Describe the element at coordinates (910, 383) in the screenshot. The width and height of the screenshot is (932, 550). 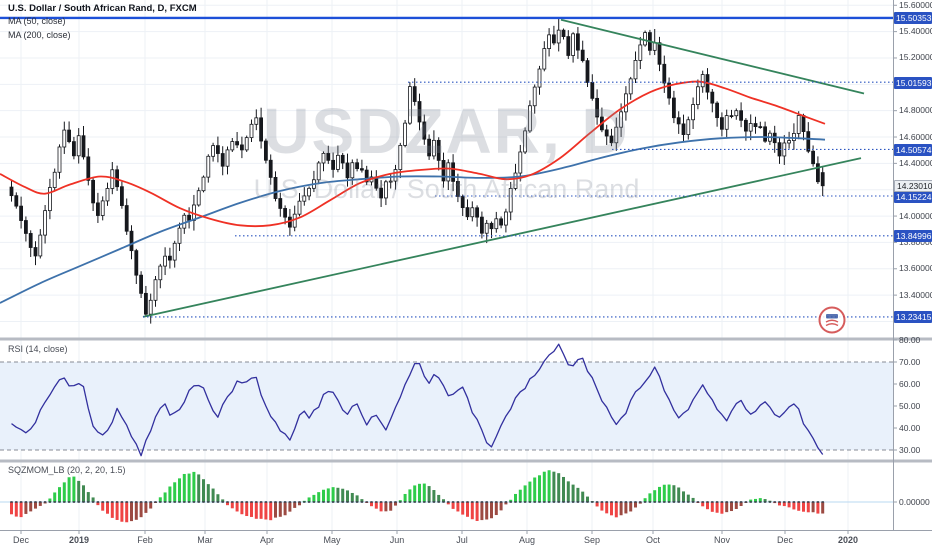
I see `rsi-tick-label: 60.00` at that location.